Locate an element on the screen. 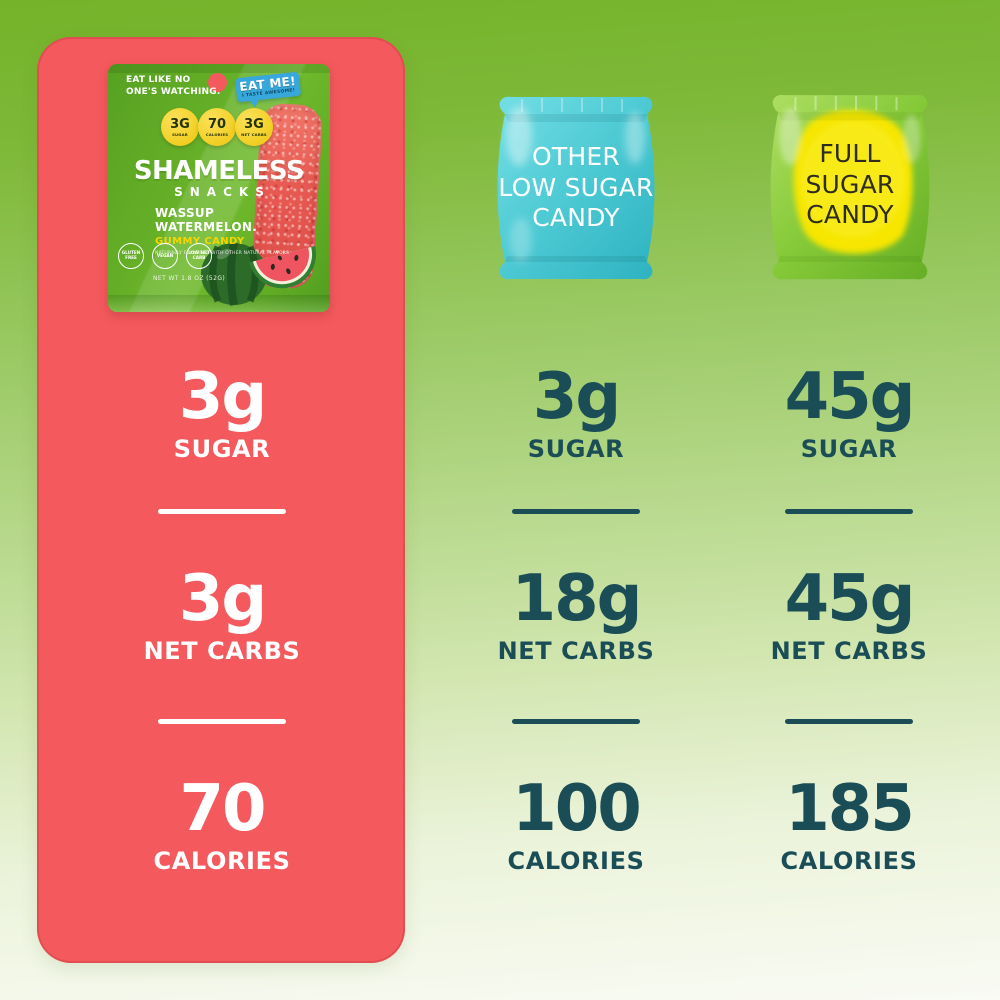  lime-bag-graphic is located at coordinates (850, 187).